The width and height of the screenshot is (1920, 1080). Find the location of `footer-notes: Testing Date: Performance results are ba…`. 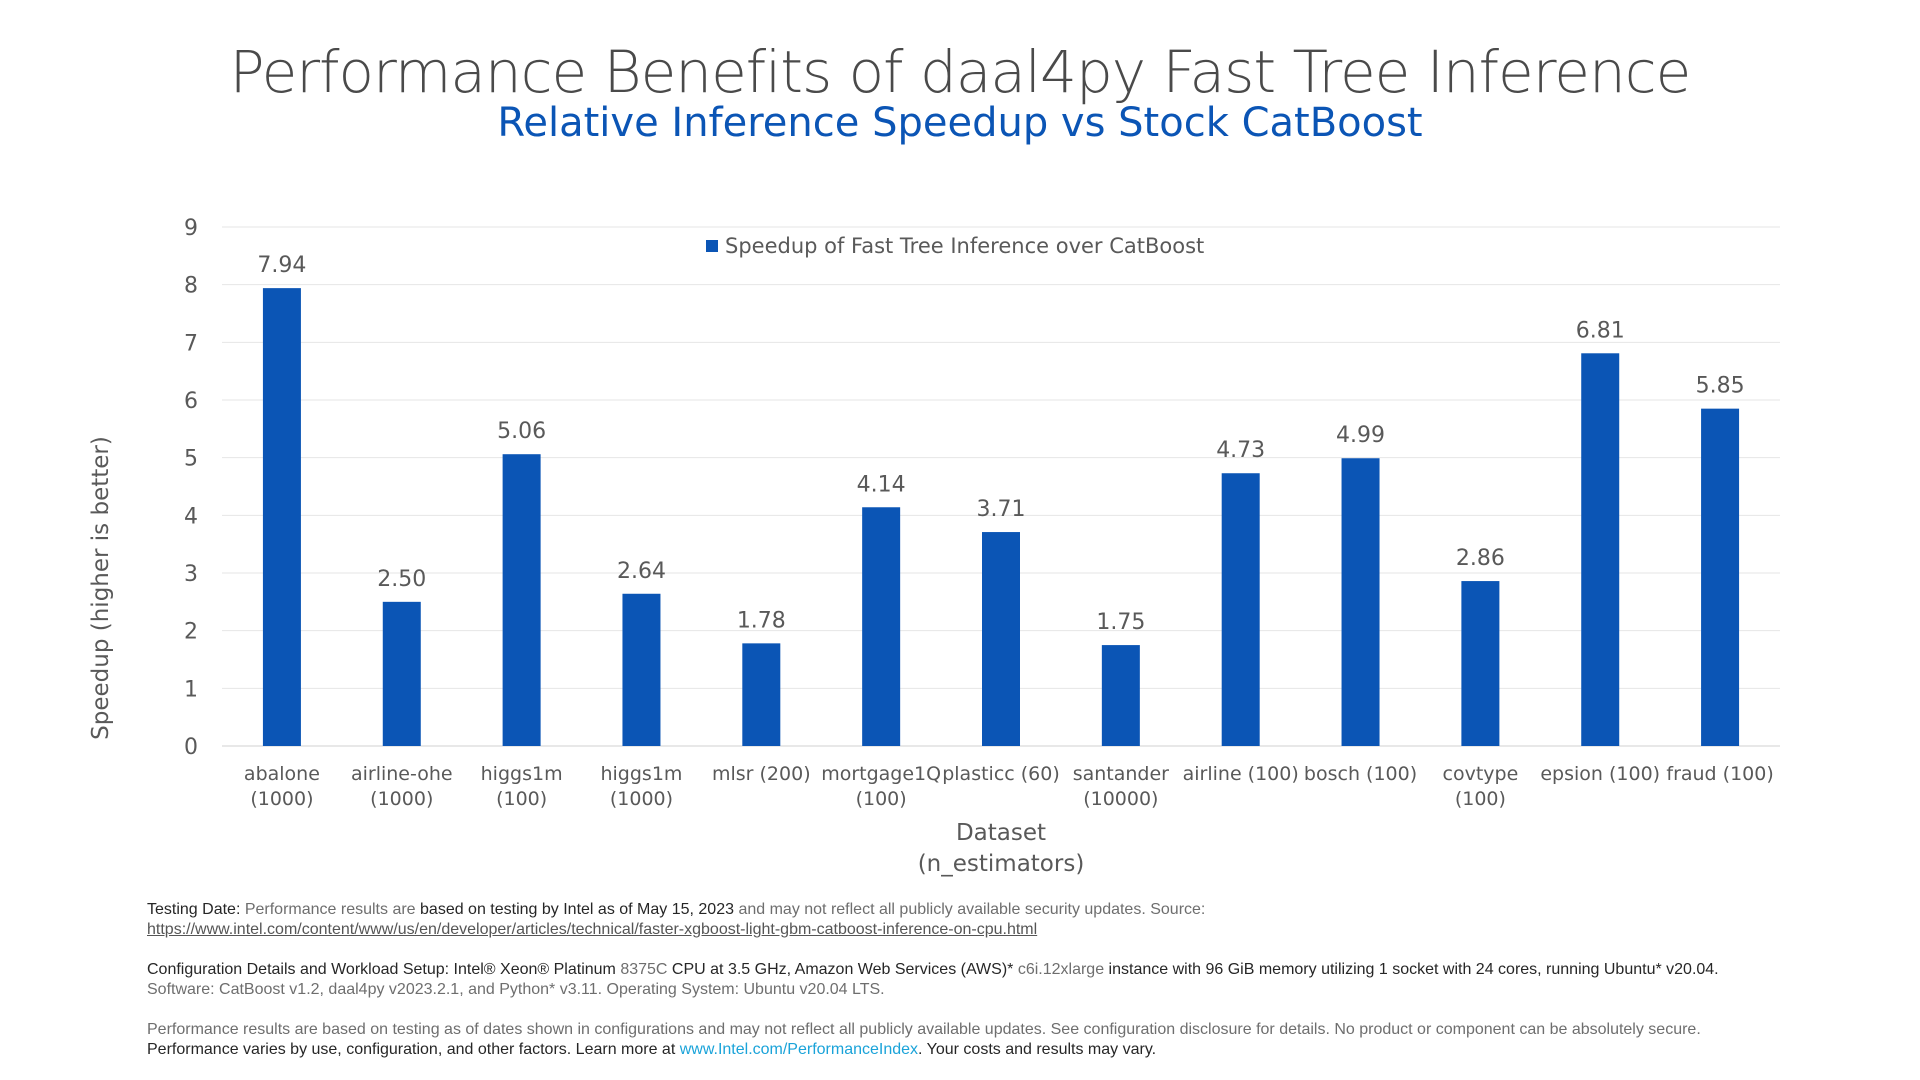

footer-notes: Testing Date: Performance results are ba… is located at coordinates (967, 990).